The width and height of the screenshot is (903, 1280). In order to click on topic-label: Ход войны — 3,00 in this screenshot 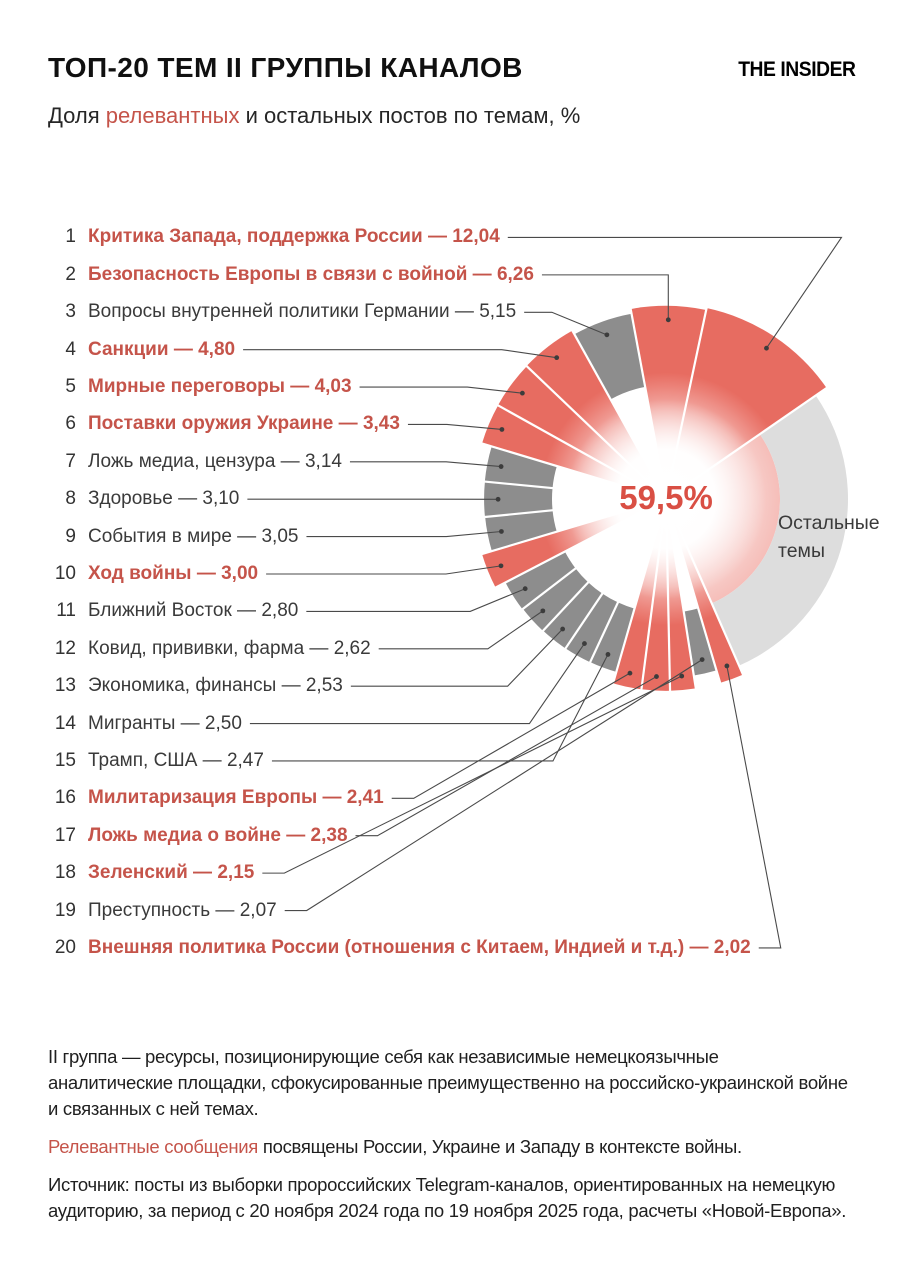, I will do `click(173, 574)`.